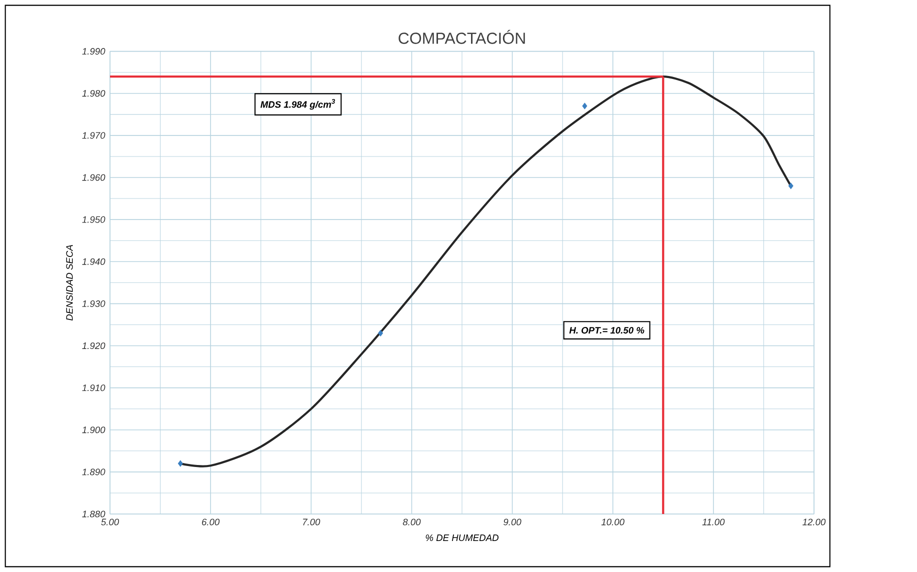 The height and width of the screenshot is (572, 917). Describe the element at coordinates (94, 261) in the screenshot. I see `y-tick-label: 1.940` at that location.